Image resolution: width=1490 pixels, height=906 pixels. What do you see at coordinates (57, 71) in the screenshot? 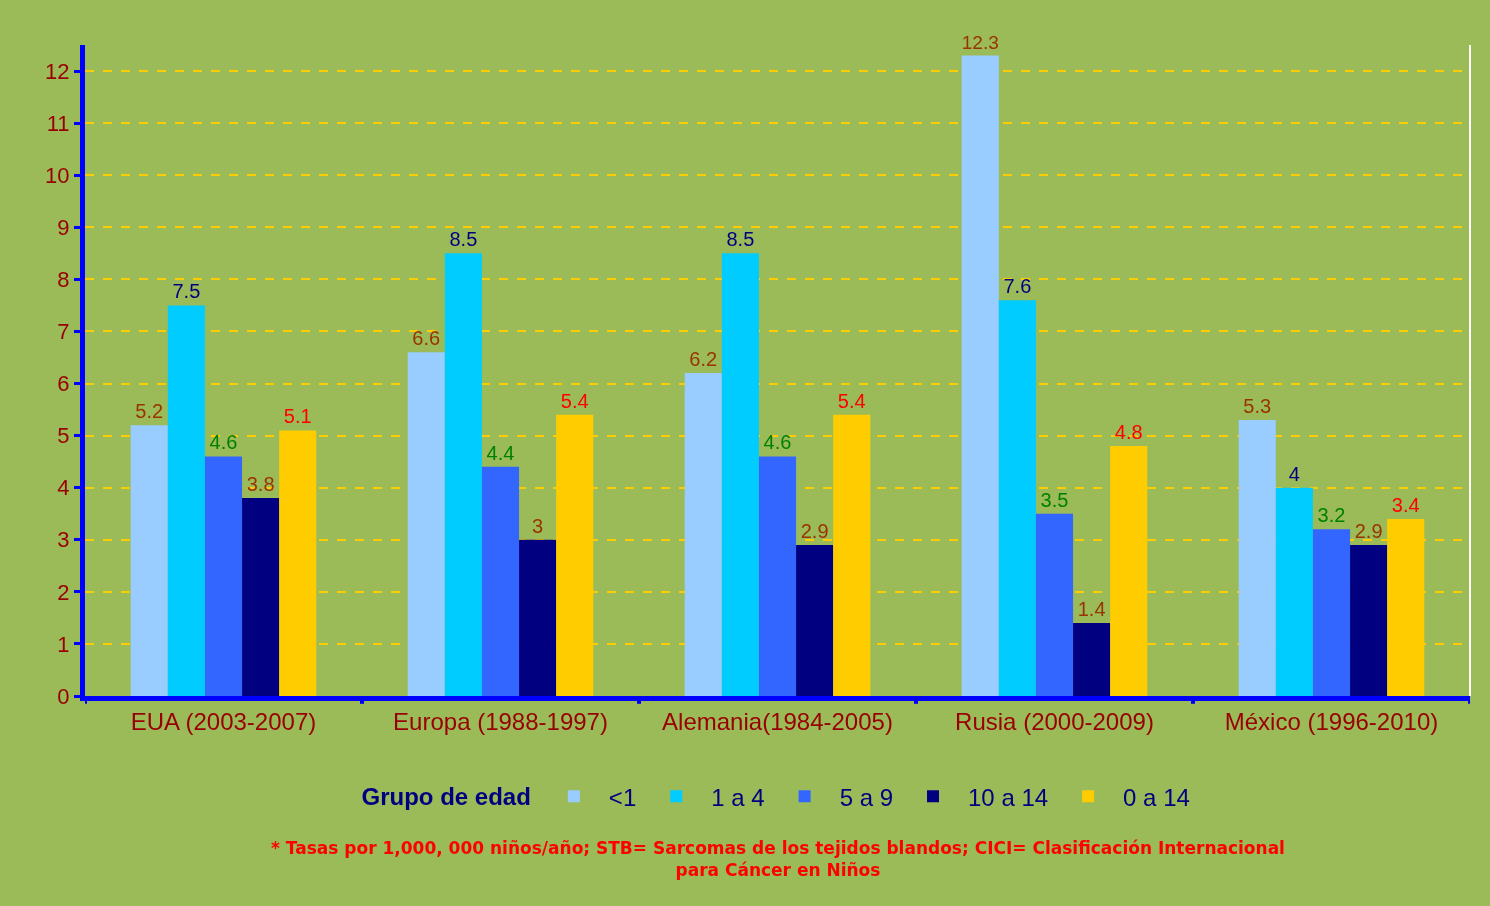
I see `y-tick-label: 12` at bounding box center [57, 71].